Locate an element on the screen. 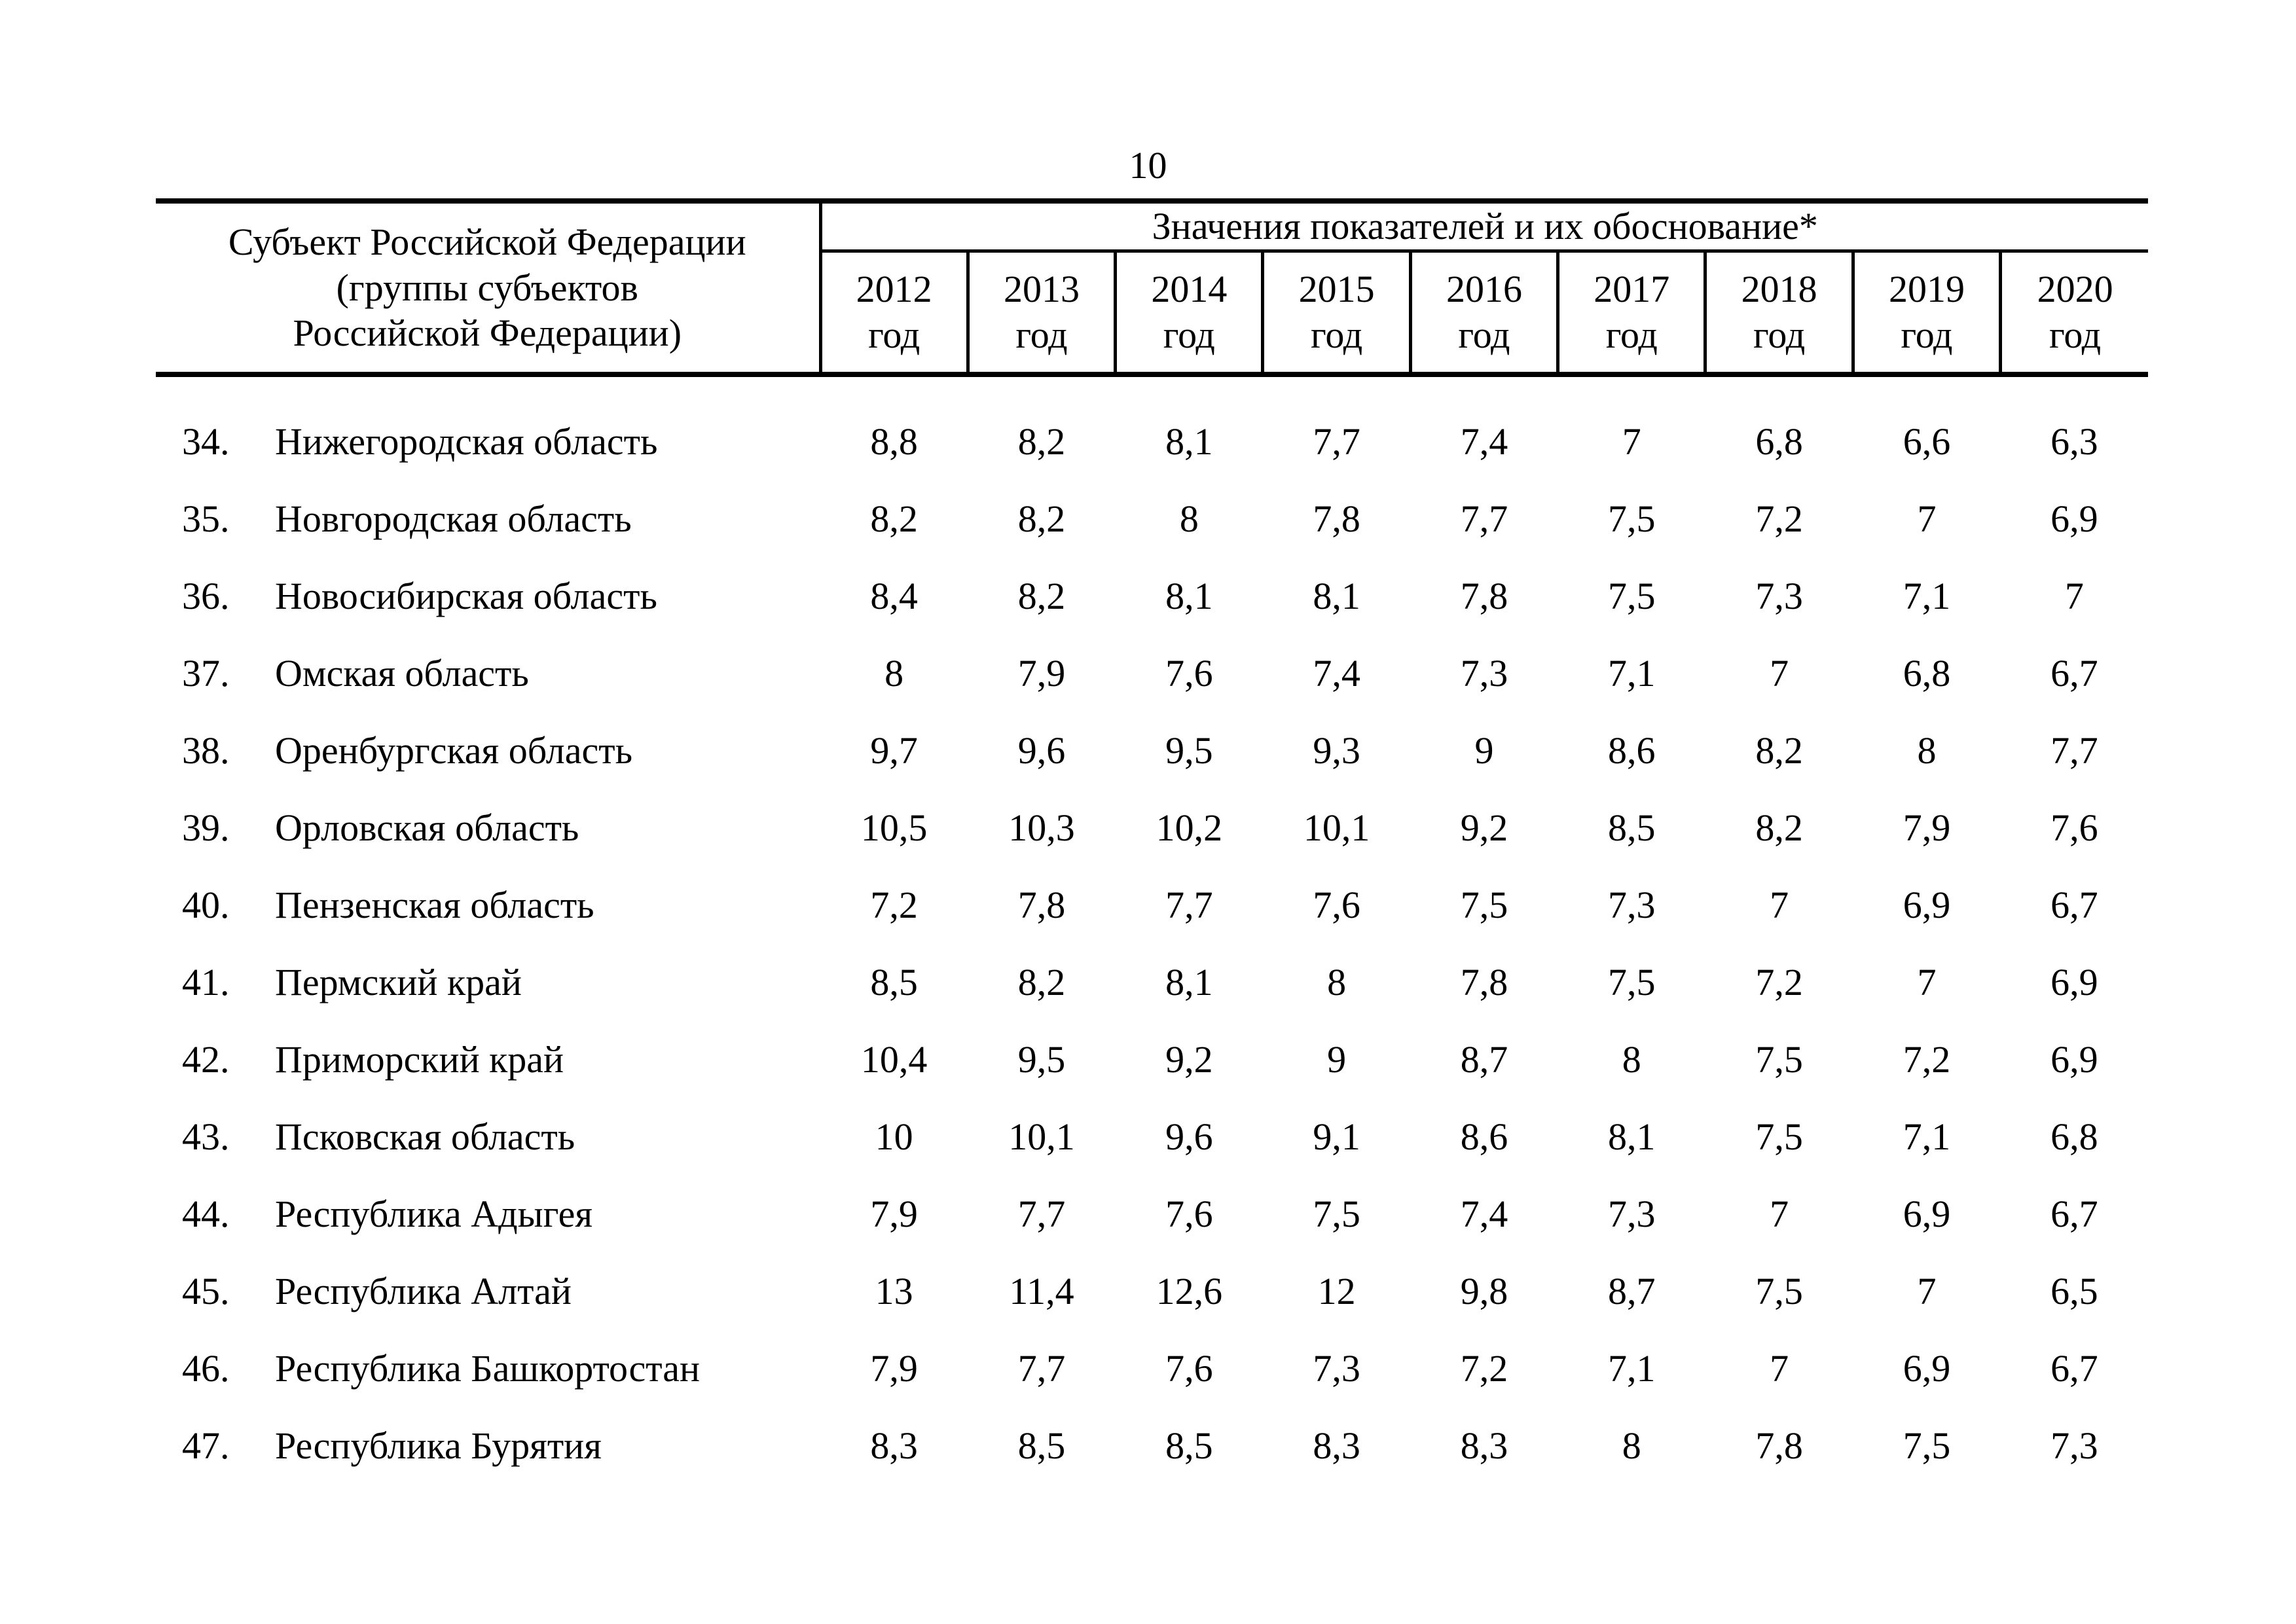 The width and height of the screenshot is (2296, 1624). row-number: 38. is located at coordinates (206, 750).